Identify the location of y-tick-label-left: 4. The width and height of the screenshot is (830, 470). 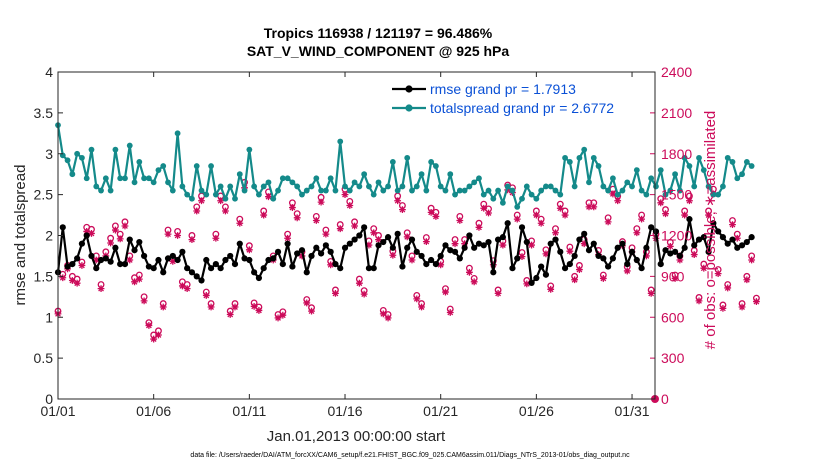
(49, 72).